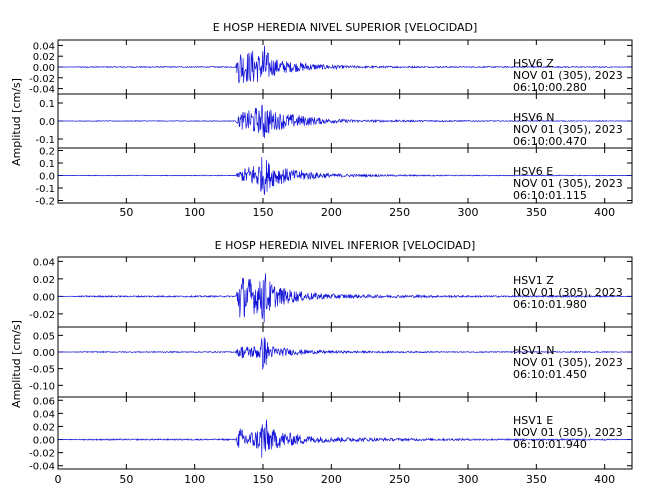 The height and width of the screenshot is (500, 650). What do you see at coordinates (44, 336) in the screenshot?
I see `y-tick-label: 0.05` at bounding box center [44, 336].